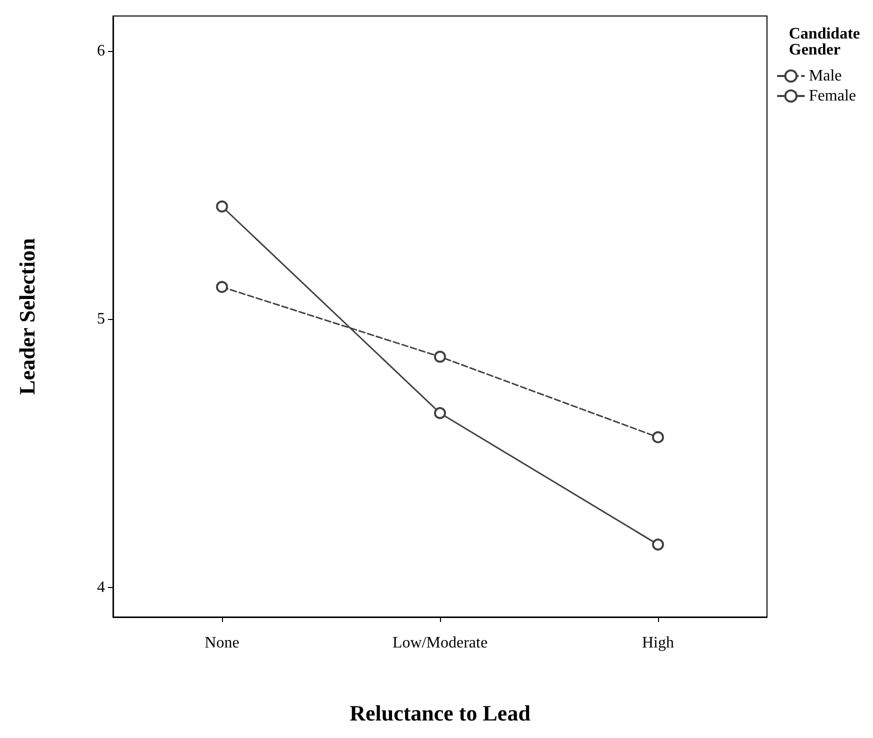  Describe the element at coordinates (27, 316) in the screenshot. I see `y-axis-title: Leader Selection` at that location.